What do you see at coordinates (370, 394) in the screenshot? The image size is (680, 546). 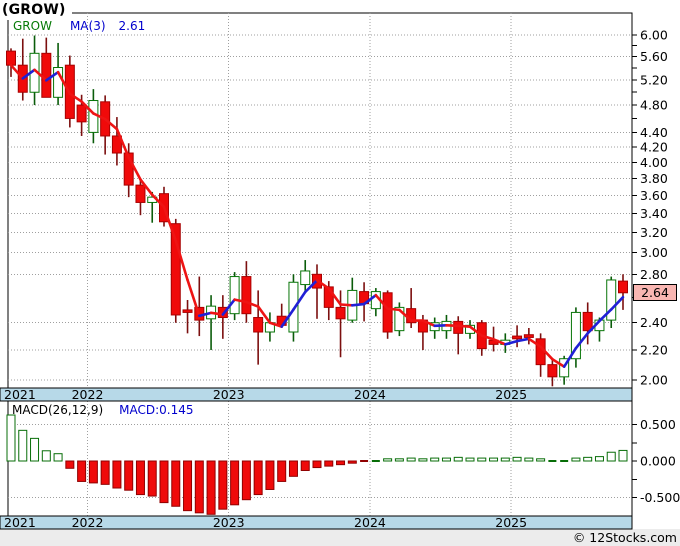 I see `x-axis-year-label: 2024` at bounding box center [370, 394].